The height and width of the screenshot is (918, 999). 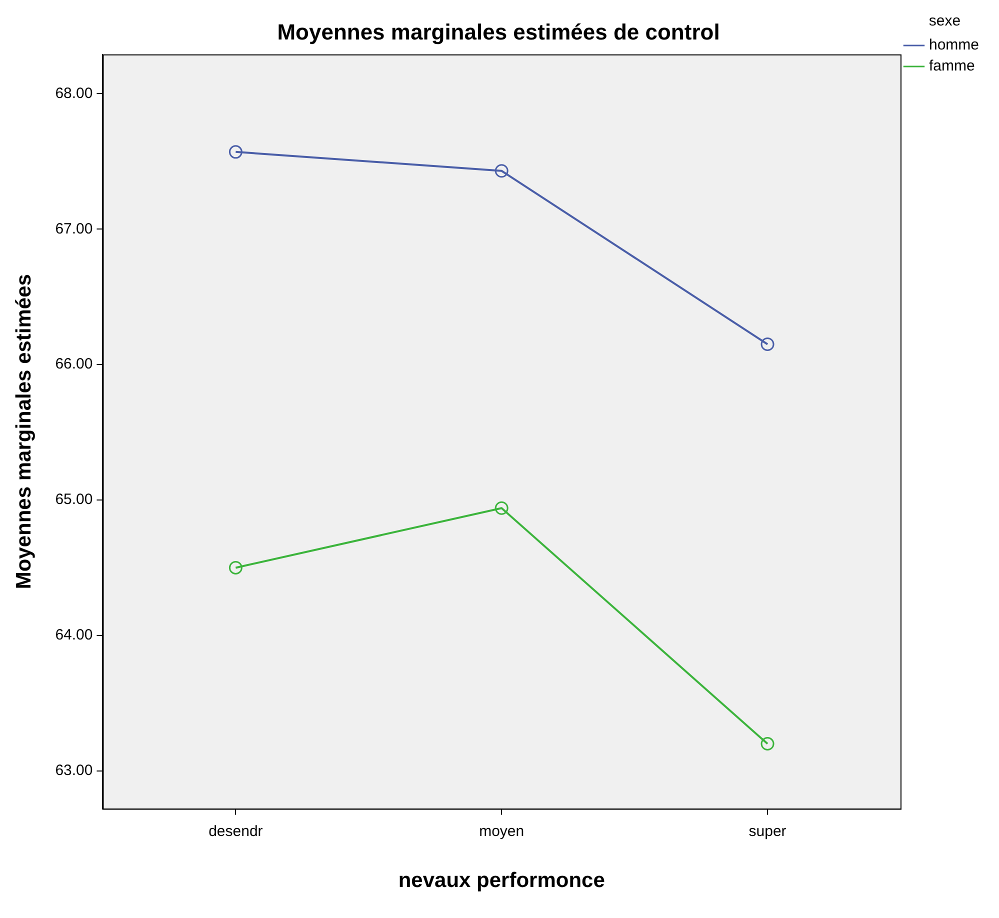 I want to click on y-tick-label: 67.00, so click(x=74, y=229).